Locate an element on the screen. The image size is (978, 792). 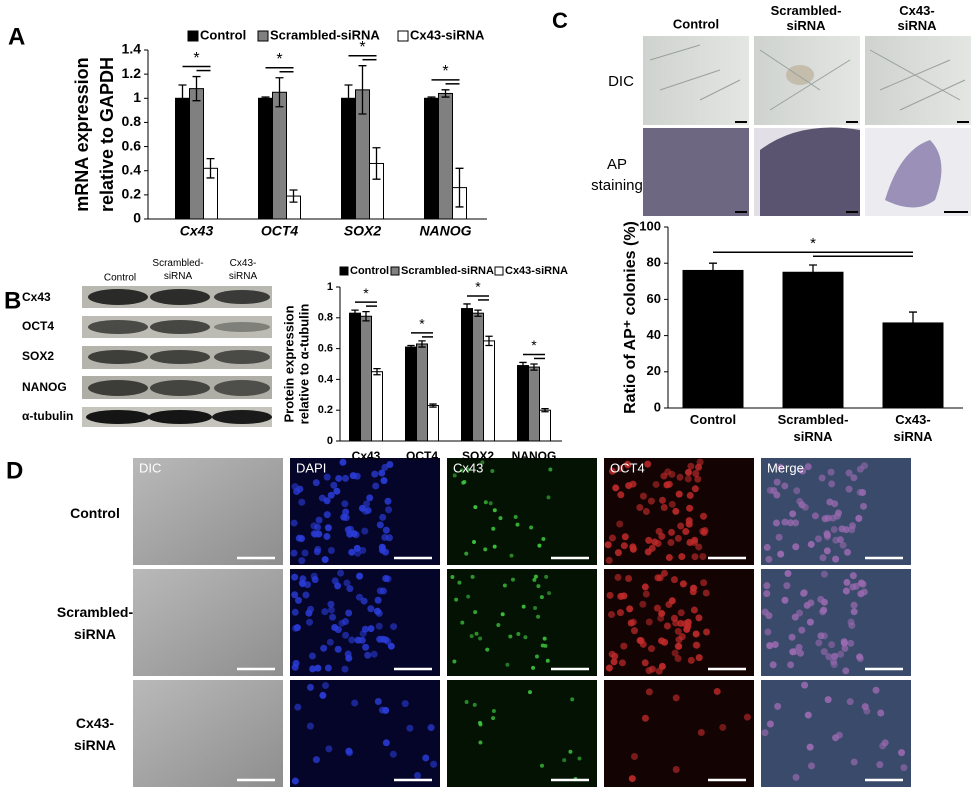
blot-row-label: Cx43 is located at coordinates (36, 297).